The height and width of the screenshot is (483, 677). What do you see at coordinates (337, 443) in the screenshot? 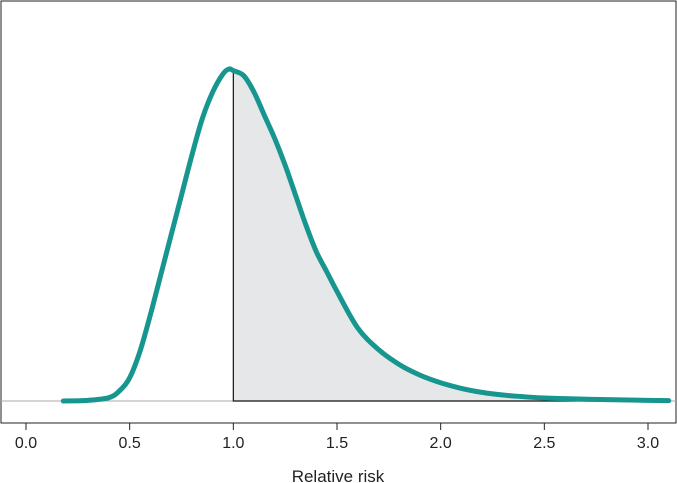
I see `x-tick-label: 1.5` at bounding box center [337, 443].